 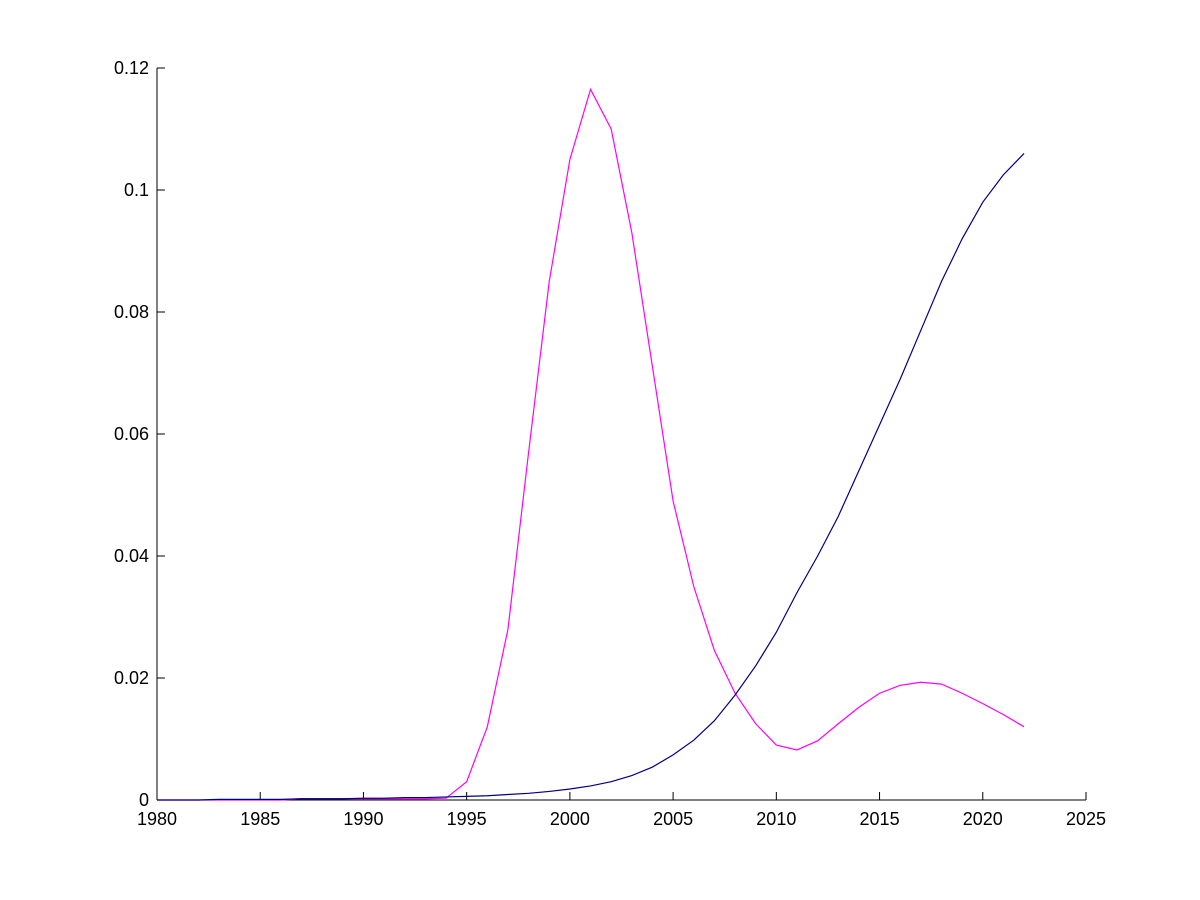 What do you see at coordinates (776, 819) in the screenshot?
I see `x-tick-label: 2010` at bounding box center [776, 819].